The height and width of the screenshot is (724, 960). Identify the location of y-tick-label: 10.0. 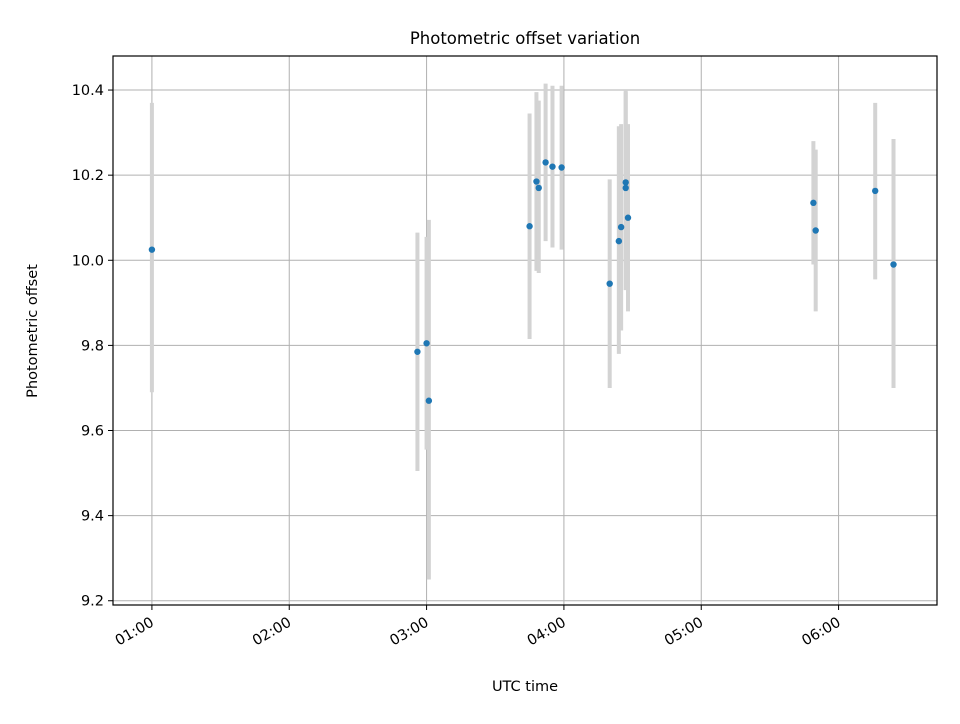
(88, 261).